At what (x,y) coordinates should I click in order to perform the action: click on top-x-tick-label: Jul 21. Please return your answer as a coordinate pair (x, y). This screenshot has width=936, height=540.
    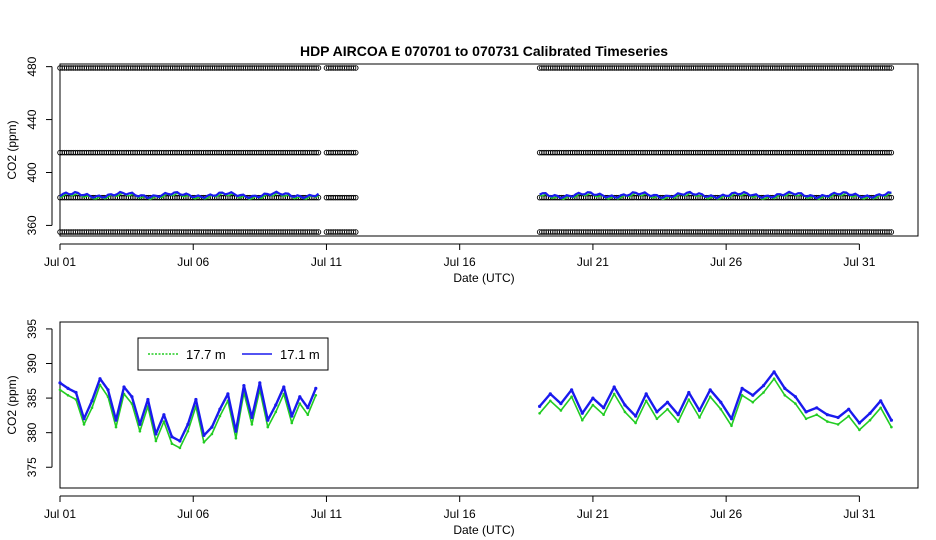
    Looking at the image, I should click on (593, 262).